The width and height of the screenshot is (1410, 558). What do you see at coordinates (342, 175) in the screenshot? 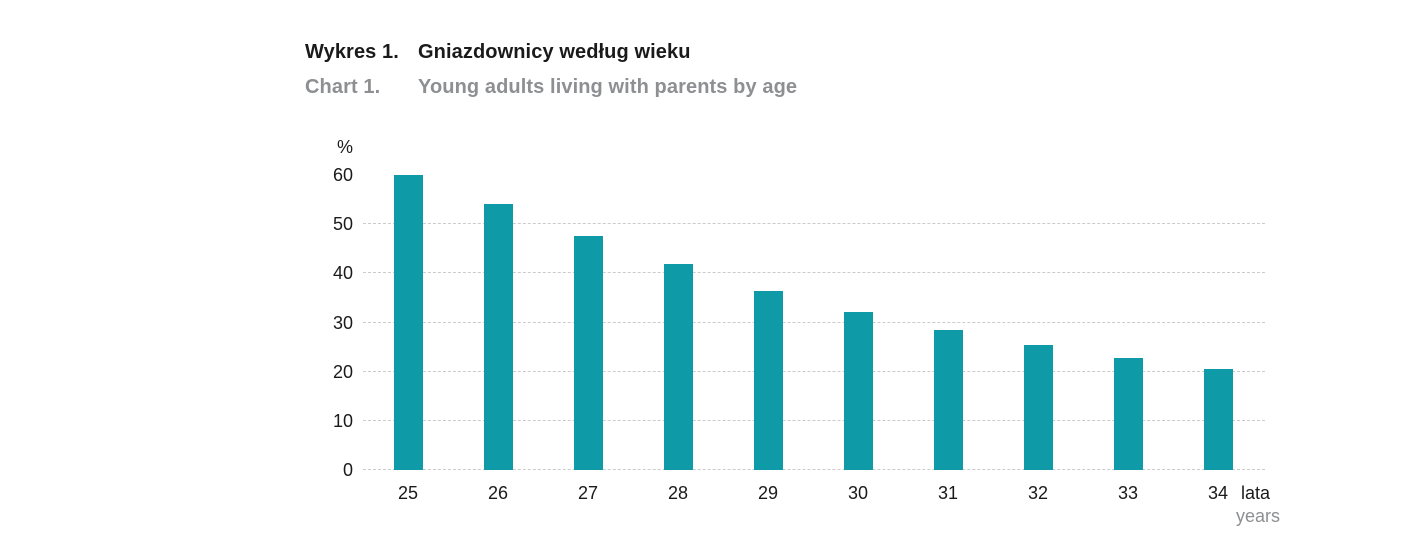
I see `y-tick-label-60: 60` at bounding box center [342, 175].